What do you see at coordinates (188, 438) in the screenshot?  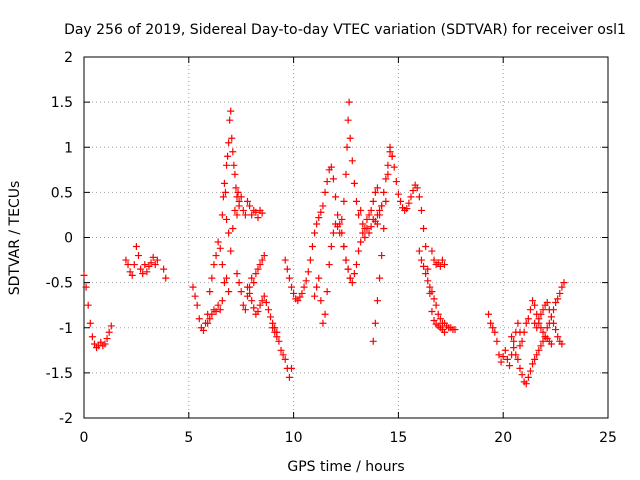 I see `x-tick-label: 5` at bounding box center [188, 438].